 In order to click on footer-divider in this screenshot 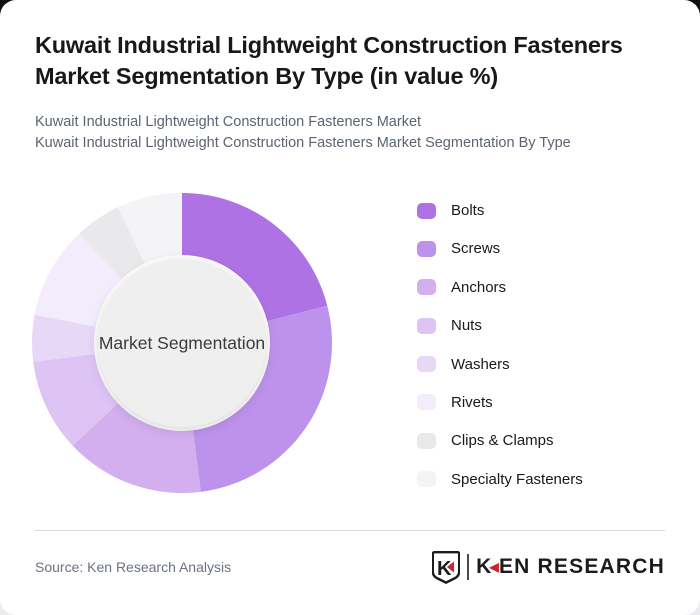, I will do `click(350, 530)`.